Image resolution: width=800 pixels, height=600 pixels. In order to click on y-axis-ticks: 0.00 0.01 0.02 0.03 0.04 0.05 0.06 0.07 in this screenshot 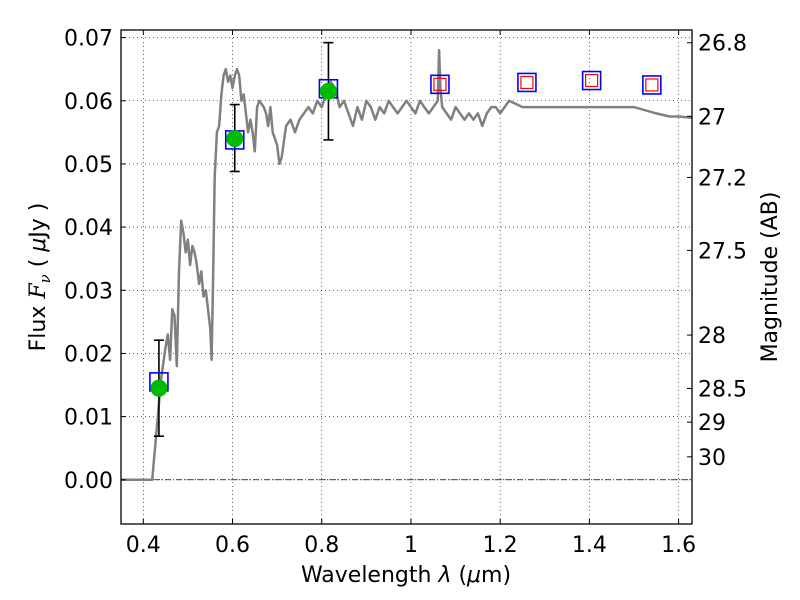, I will do `click(95, 260)`.